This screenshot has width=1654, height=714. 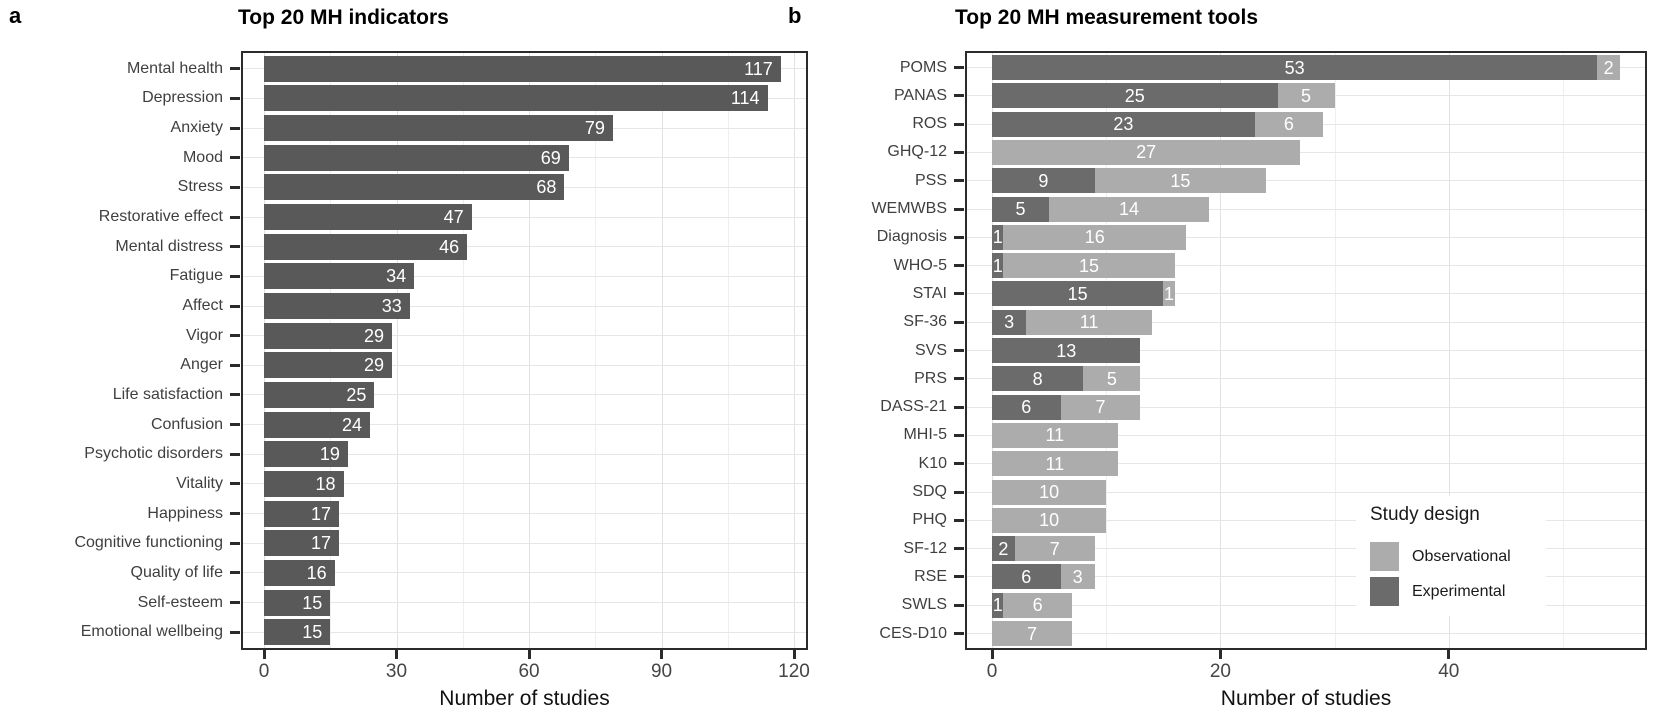 What do you see at coordinates (522, 68) in the screenshot?
I see `bar-mental-health` at bounding box center [522, 68].